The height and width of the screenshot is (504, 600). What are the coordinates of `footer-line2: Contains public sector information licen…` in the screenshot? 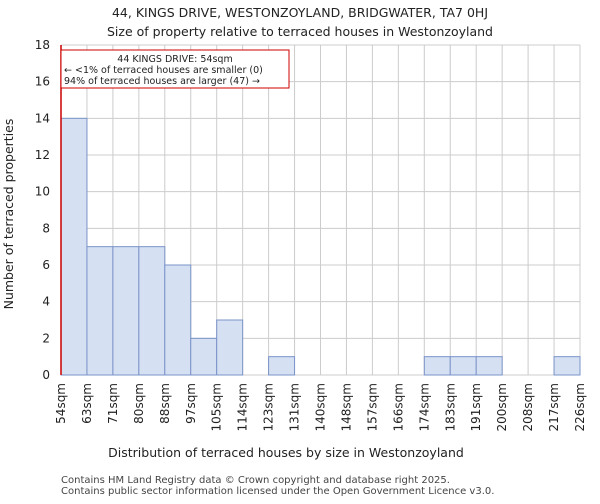 It's located at (277, 491).